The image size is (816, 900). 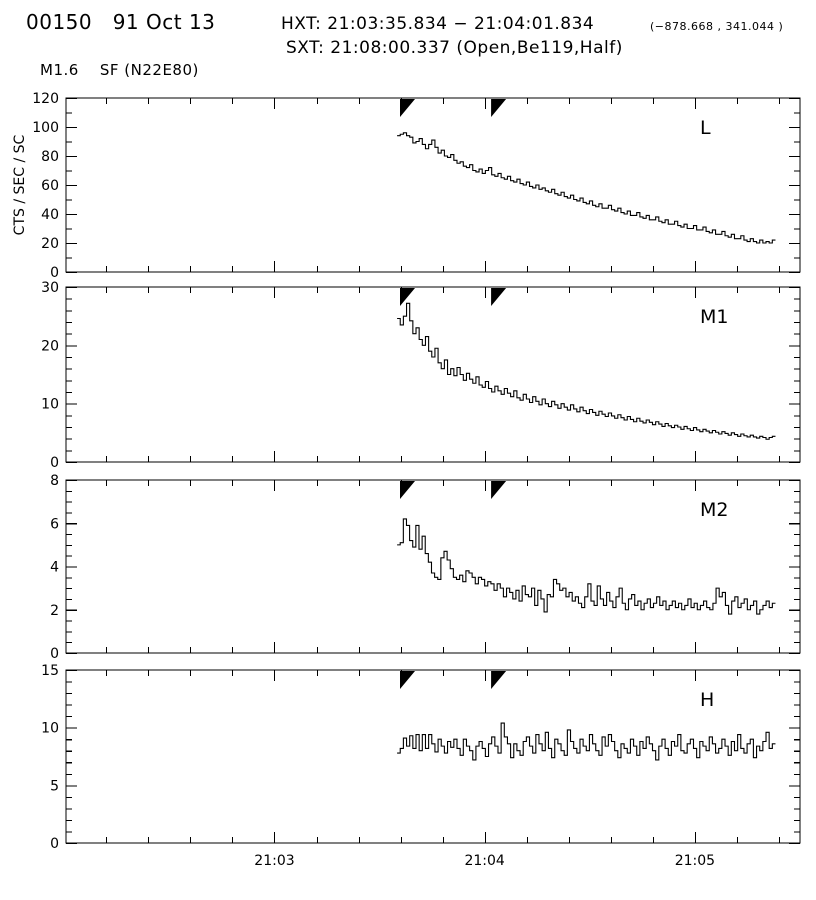 I want to click on y-tick-label-m2: 6, so click(x=54, y=524).